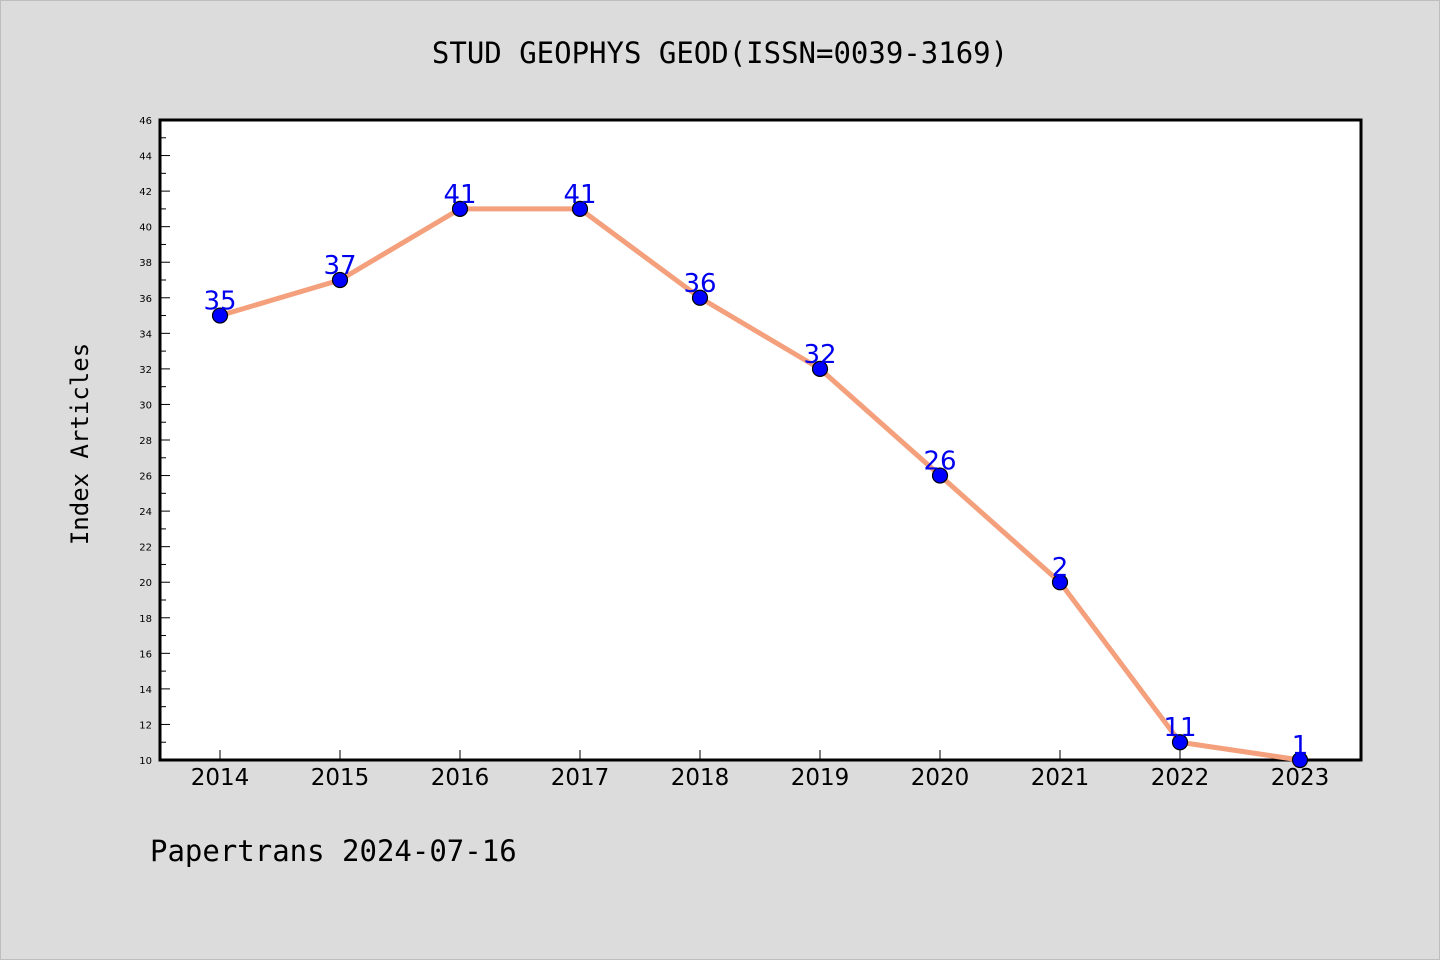 This screenshot has width=1440, height=960. Describe the element at coordinates (145, 654) in the screenshot. I see `y-tick-label: 16` at that location.